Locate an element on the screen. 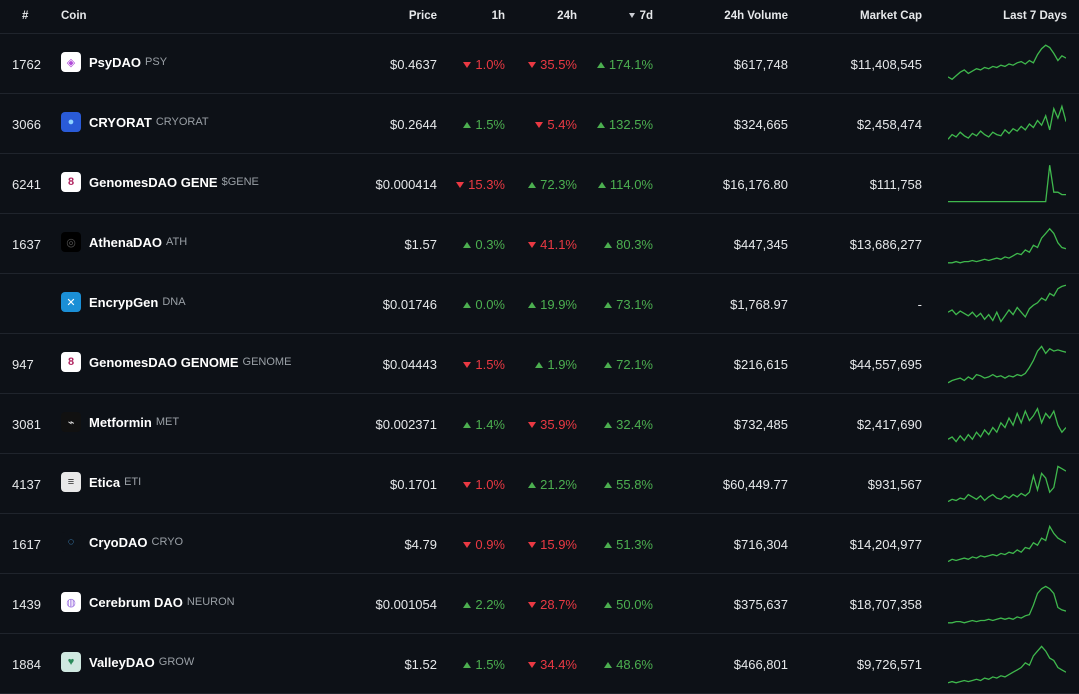  change-d7-value: 32.4% is located at coordinates (634, 424).